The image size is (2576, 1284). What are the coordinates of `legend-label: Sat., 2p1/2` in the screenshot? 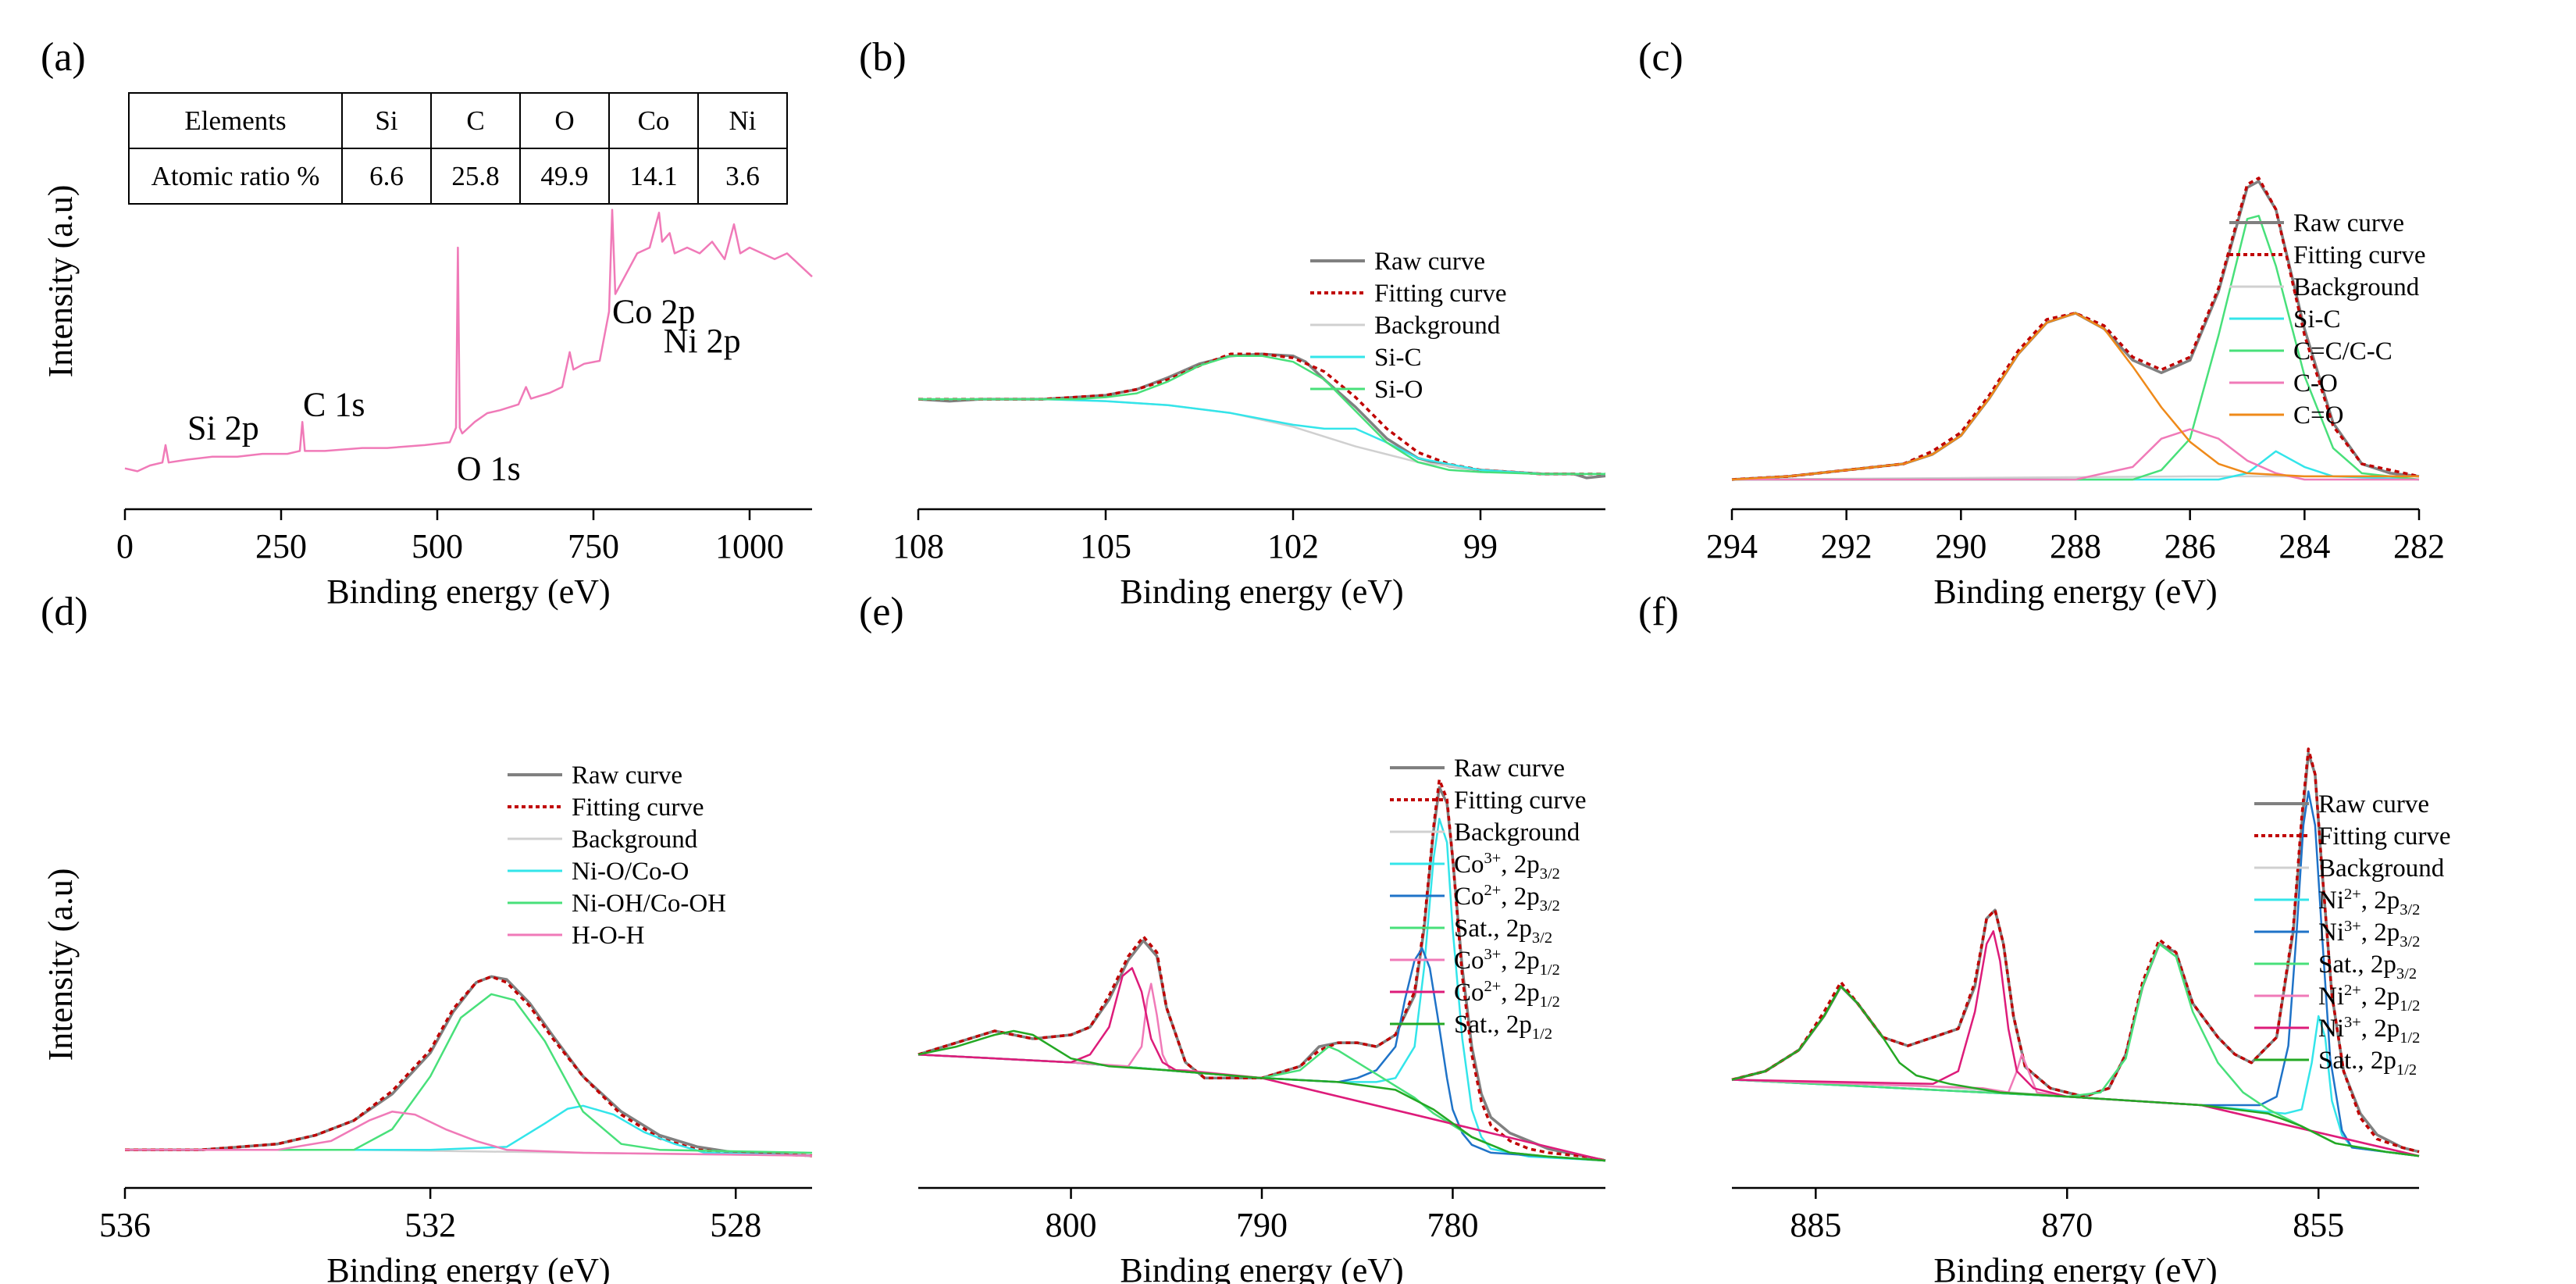 It's located at (1503, 1027).